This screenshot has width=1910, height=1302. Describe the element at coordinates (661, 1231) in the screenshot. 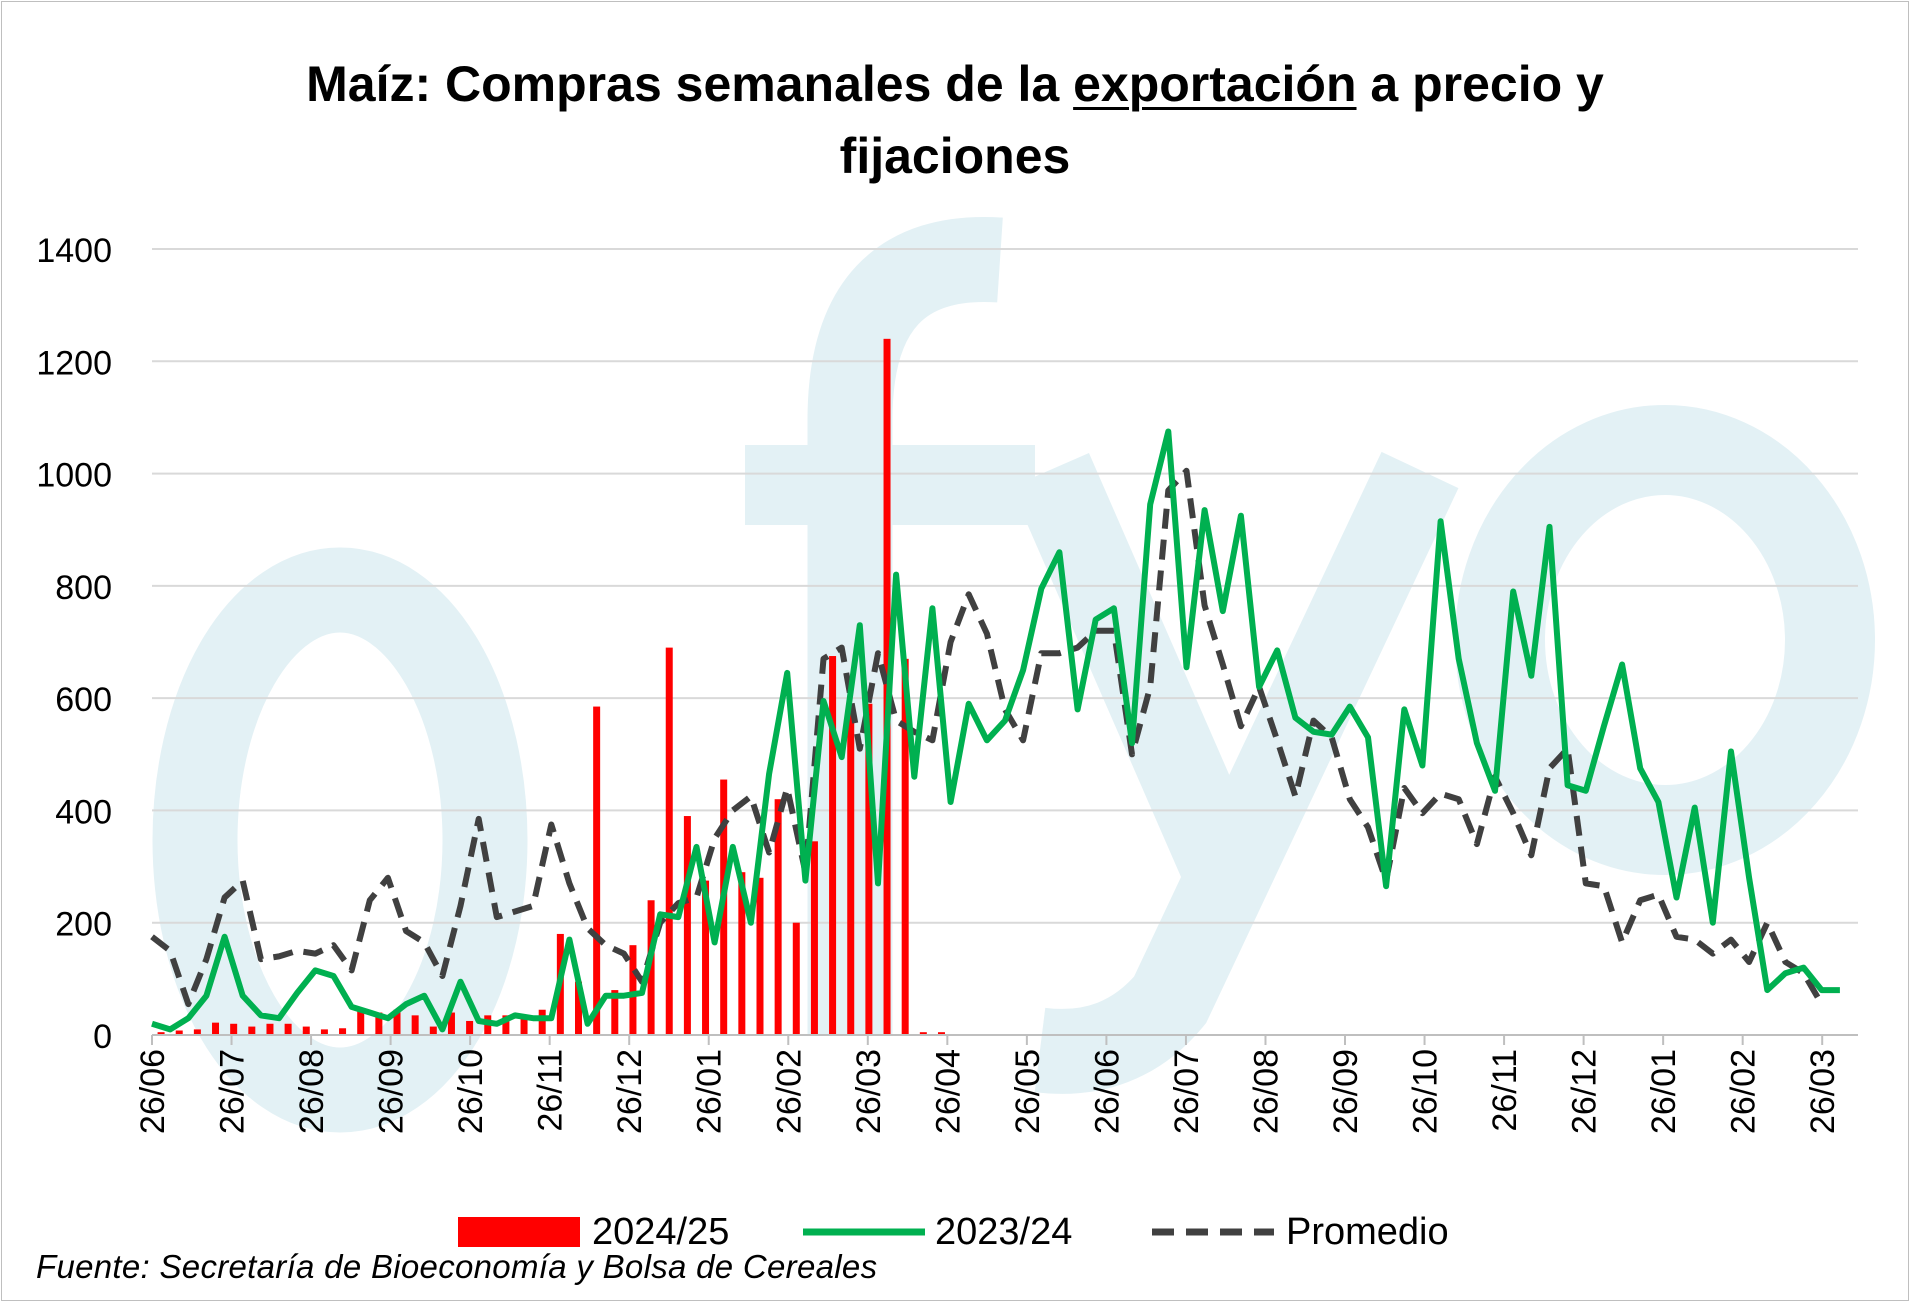

I see `legend-label-2024-25: 2024/25` at that location.